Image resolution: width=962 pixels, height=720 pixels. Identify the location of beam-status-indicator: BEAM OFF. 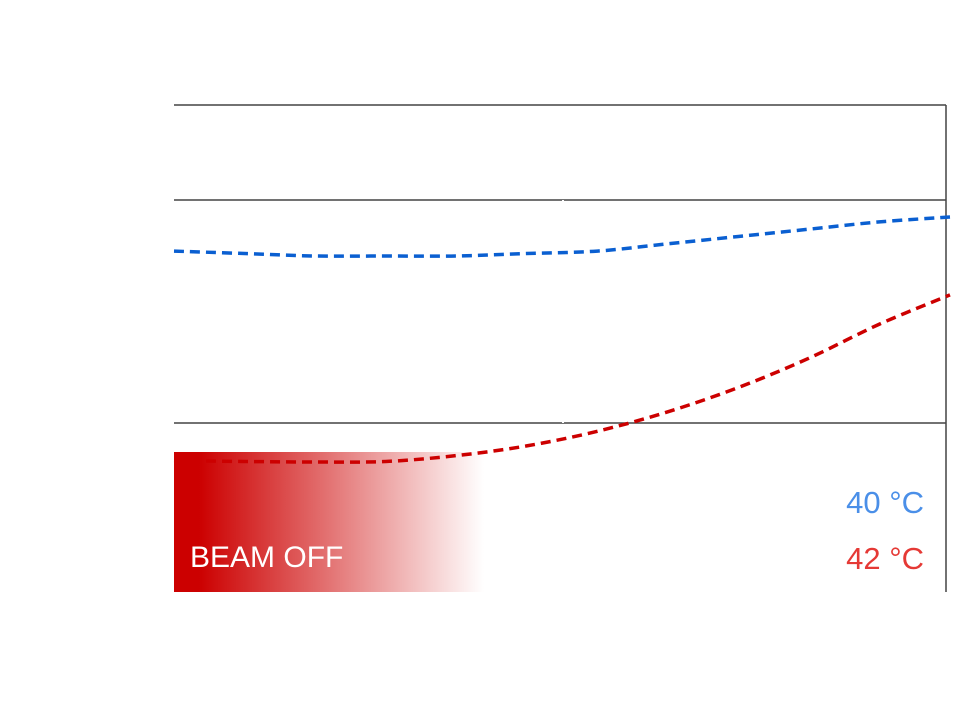
(329, 522).